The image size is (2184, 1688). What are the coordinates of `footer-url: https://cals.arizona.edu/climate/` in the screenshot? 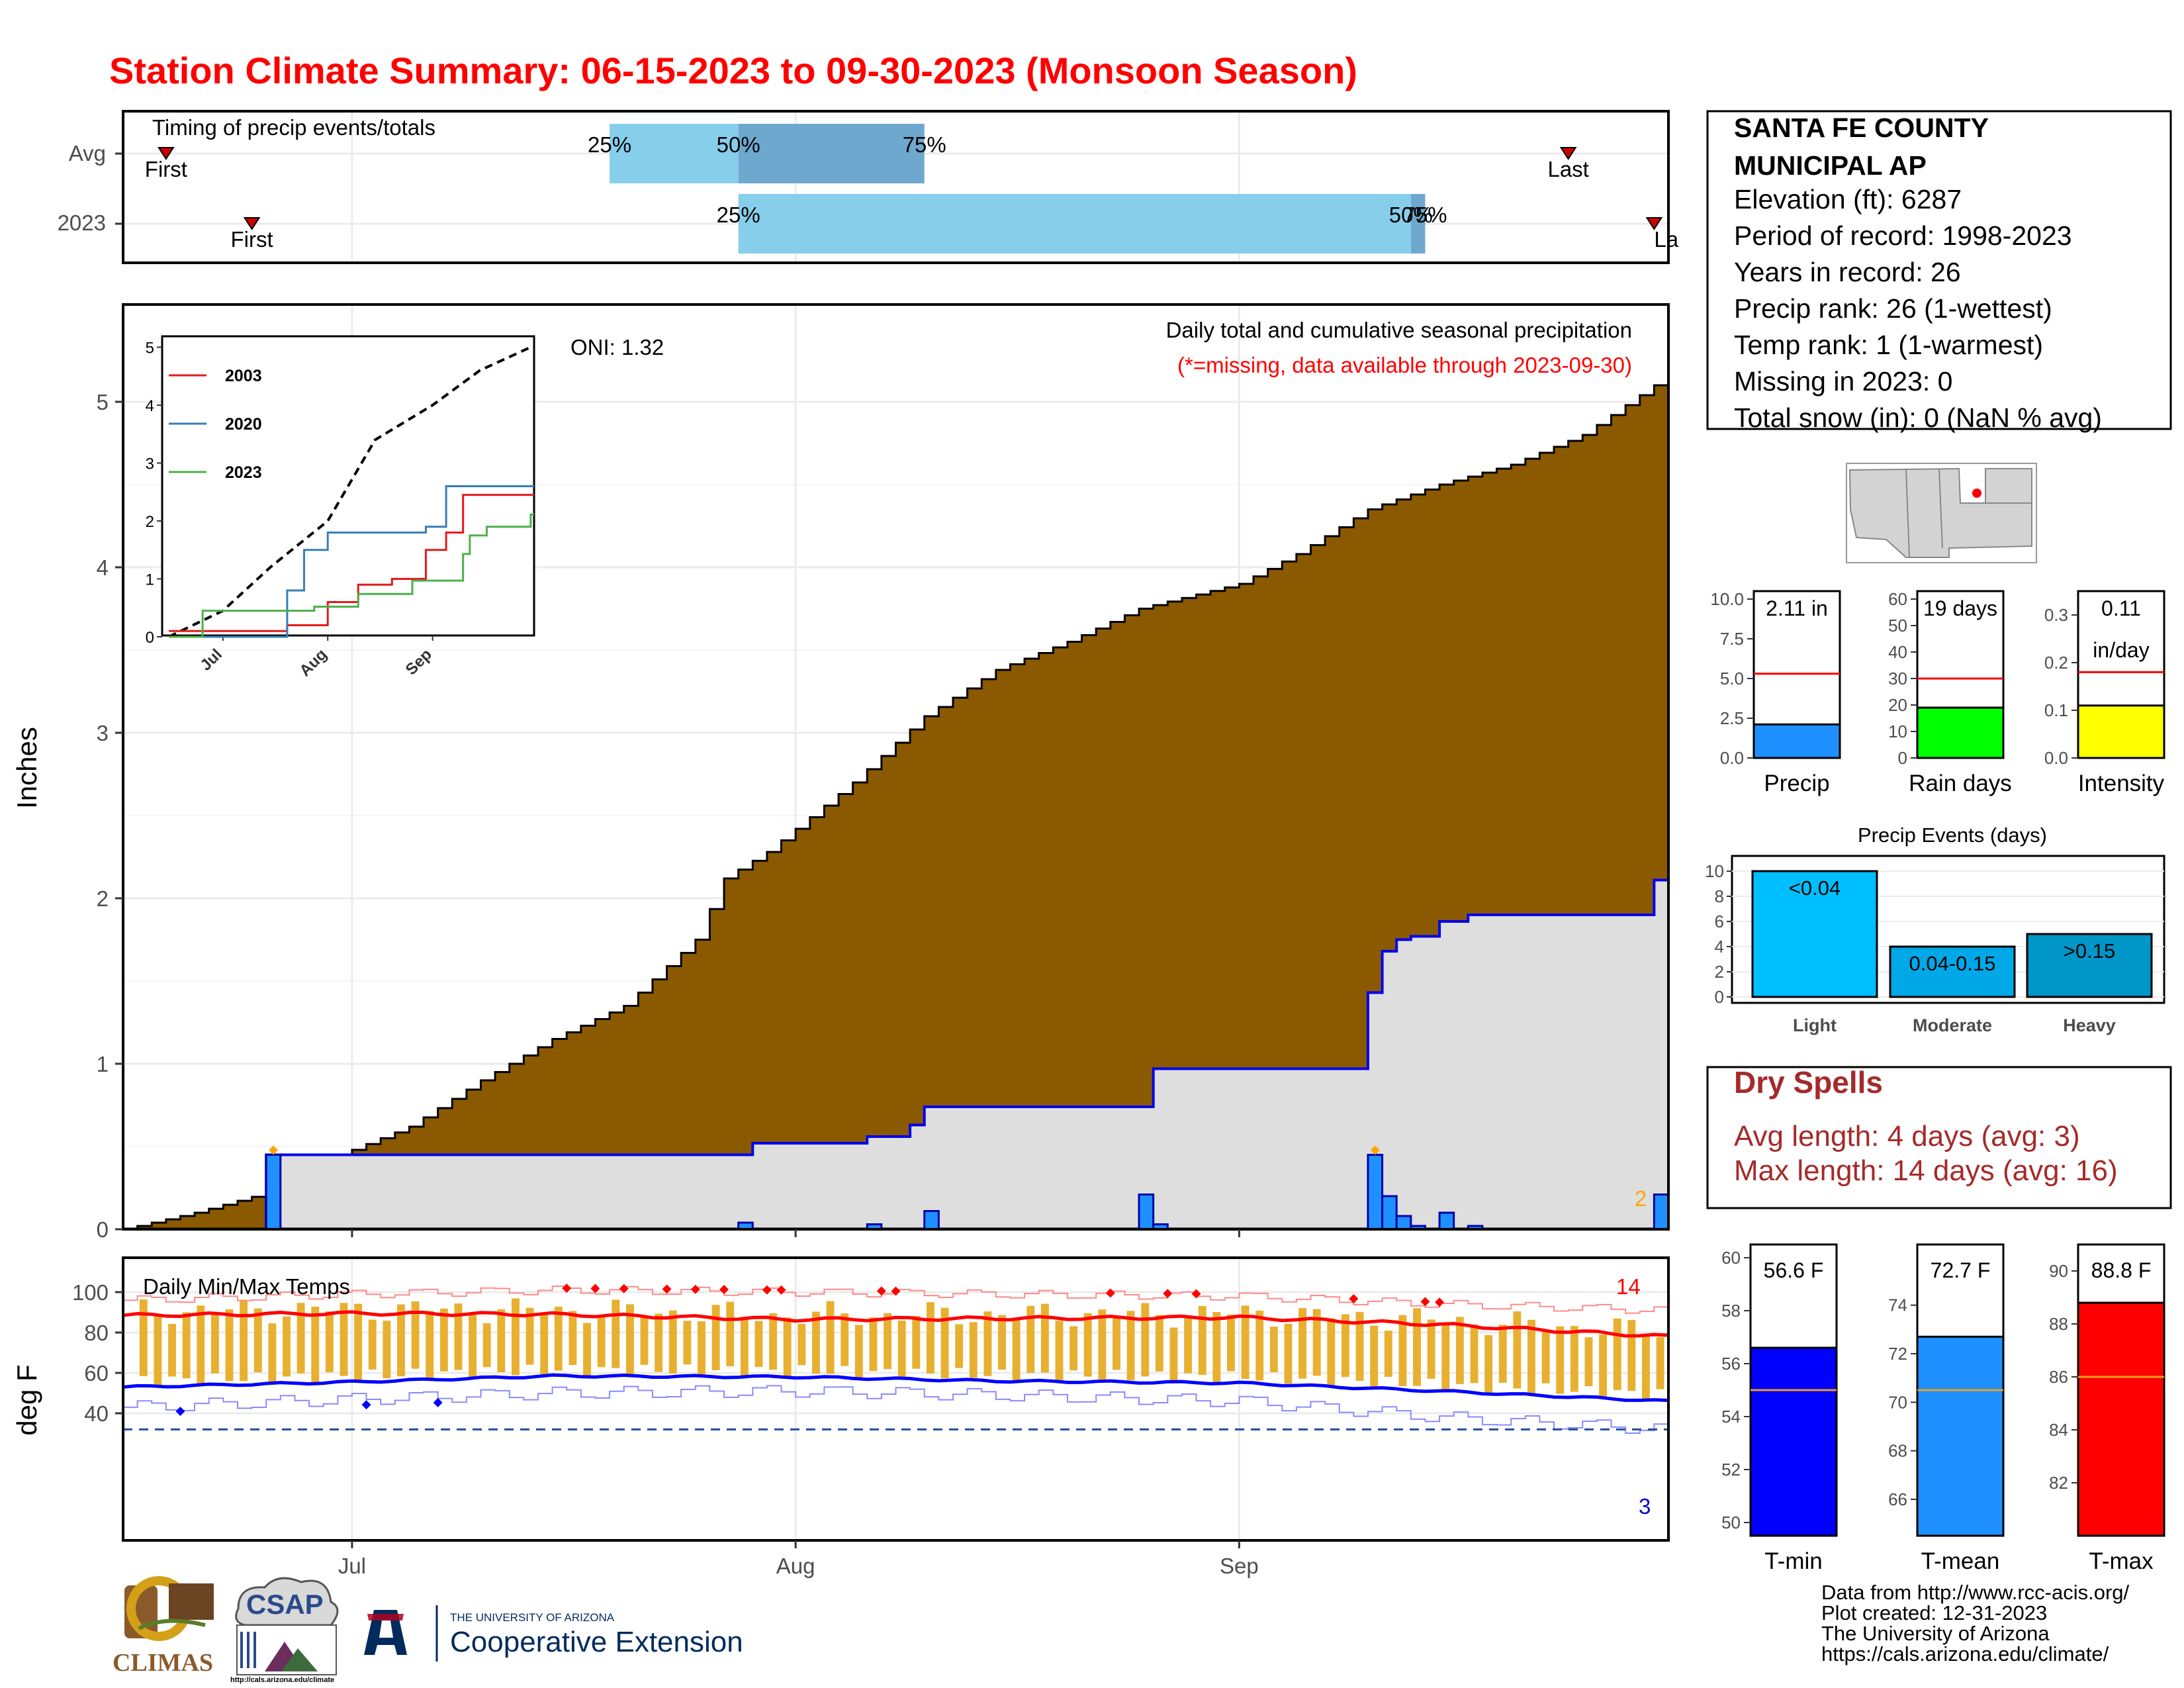 It's located at (1965, 1653).